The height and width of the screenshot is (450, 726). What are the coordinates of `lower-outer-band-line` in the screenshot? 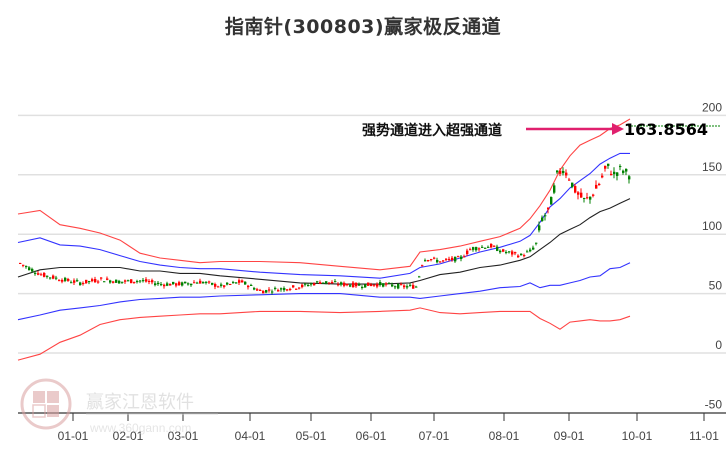 It's located at (324, 334).